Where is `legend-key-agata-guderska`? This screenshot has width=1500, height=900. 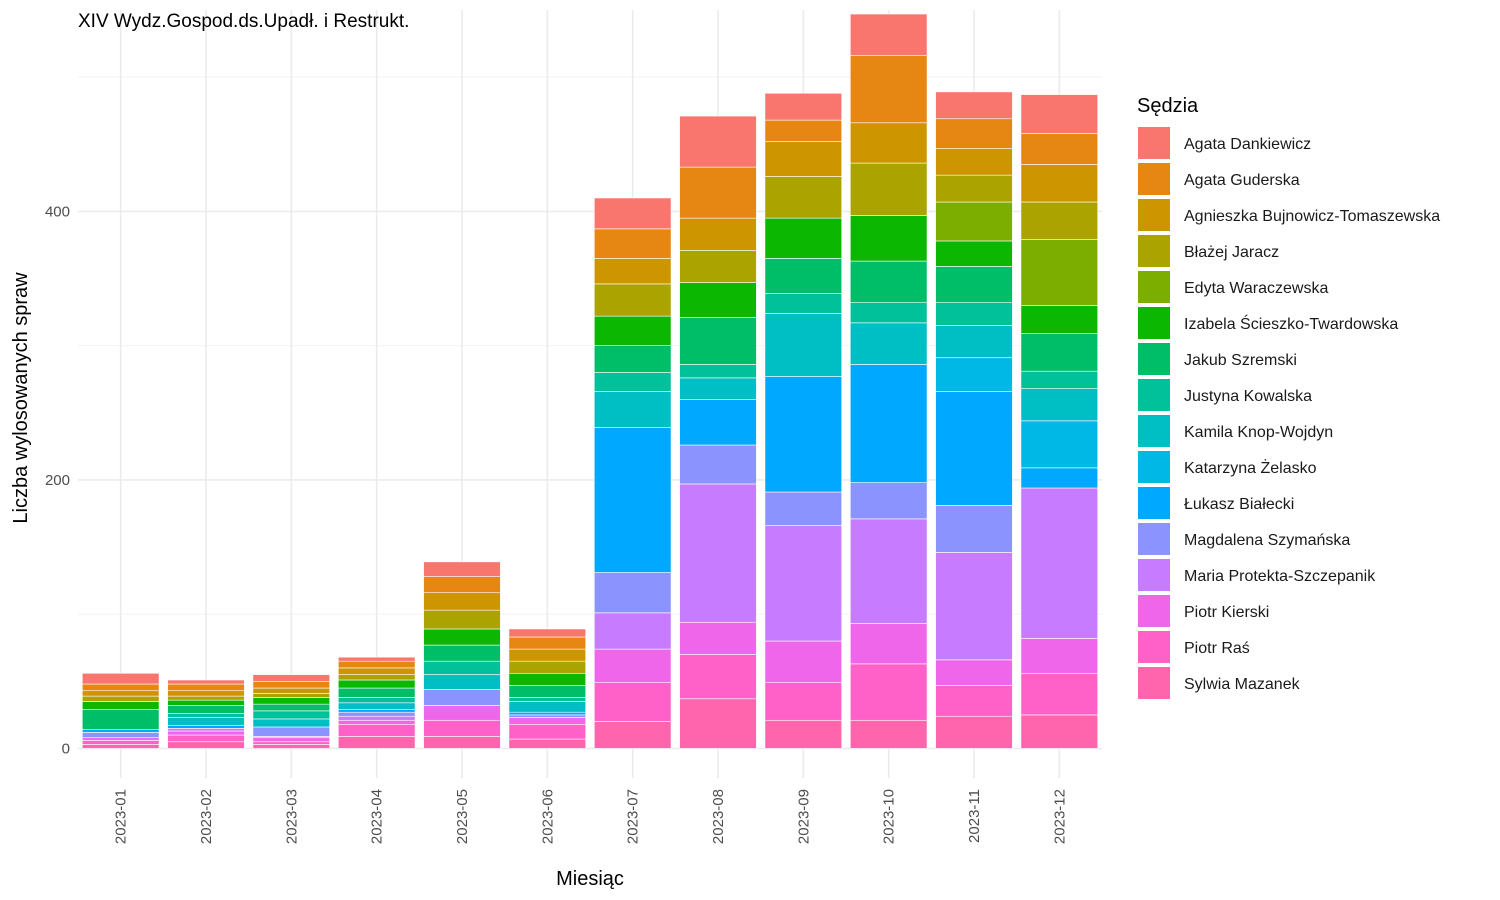 legend-key-agata-guderska is located at coordinates (1154, 179).